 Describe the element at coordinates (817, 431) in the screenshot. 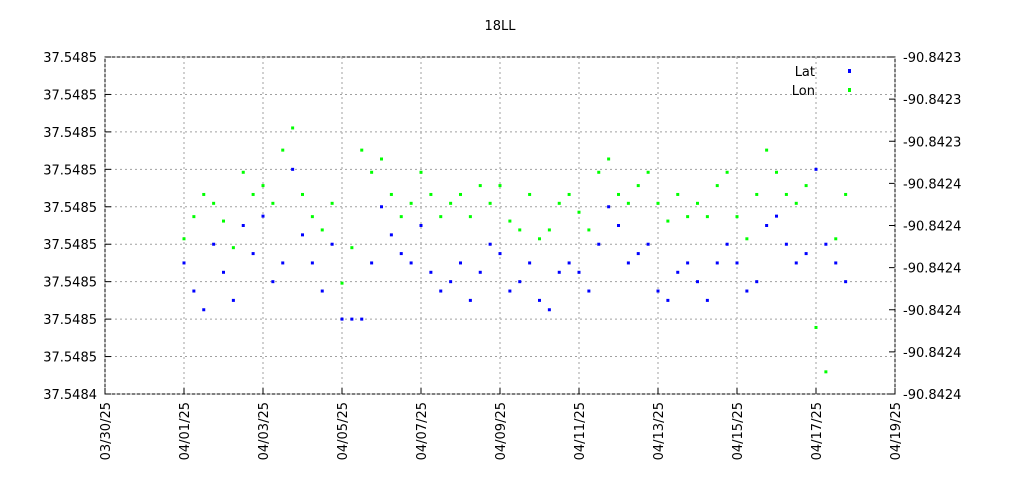

I see `x-tick-label: 04/17/25` at that location.